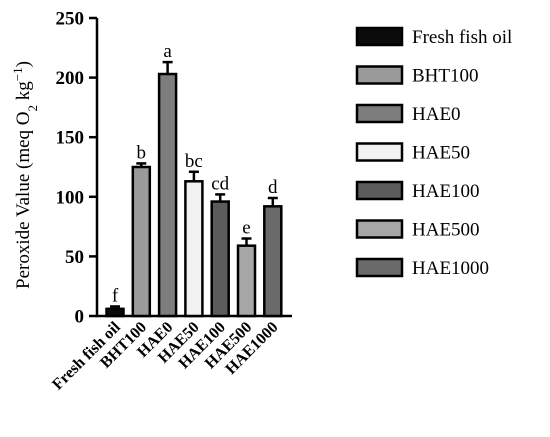 The height and width of the screenshot is (437, 550). I want to click on significance-letter: a, so click(167, 51).